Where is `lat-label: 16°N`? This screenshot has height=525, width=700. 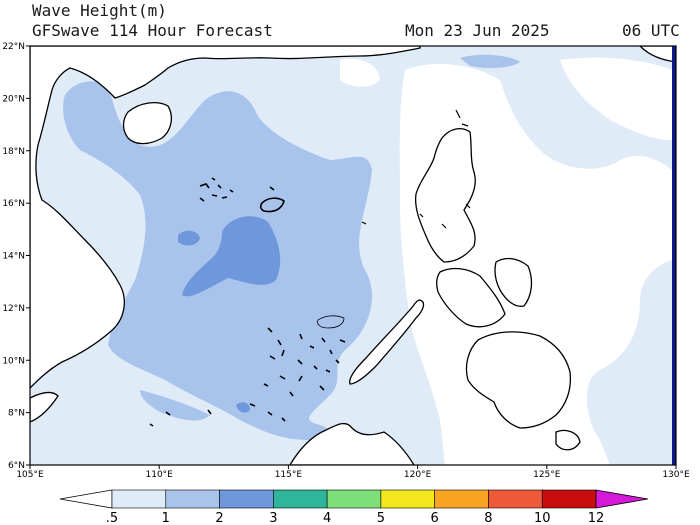 lat-label: 16°N is located at coordinates (13, 204).